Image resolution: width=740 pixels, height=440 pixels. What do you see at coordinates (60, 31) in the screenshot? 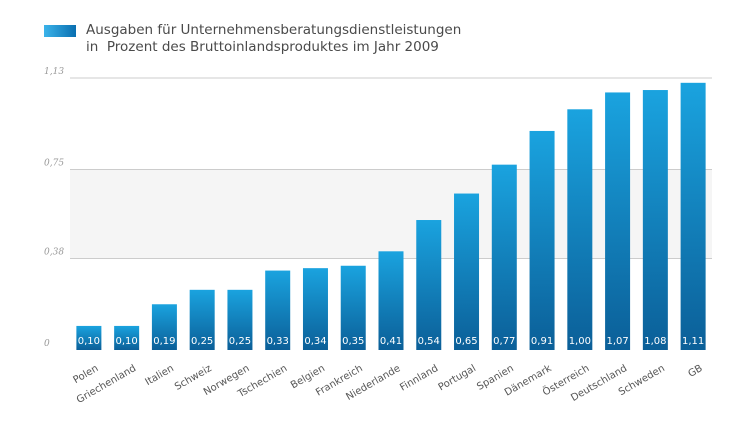
I see `legend-swatch` at bounding box center [60, 31].